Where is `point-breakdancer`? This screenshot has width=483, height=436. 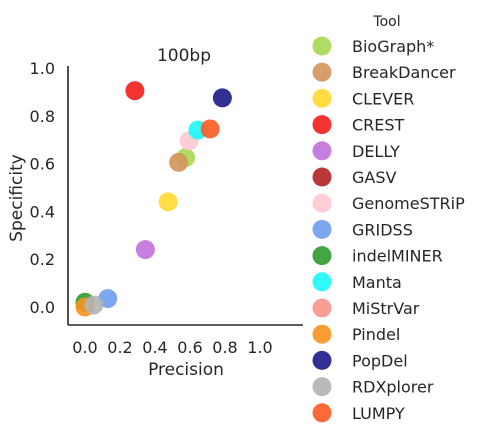 point-breakdancer is located at coordinates (179, 162).